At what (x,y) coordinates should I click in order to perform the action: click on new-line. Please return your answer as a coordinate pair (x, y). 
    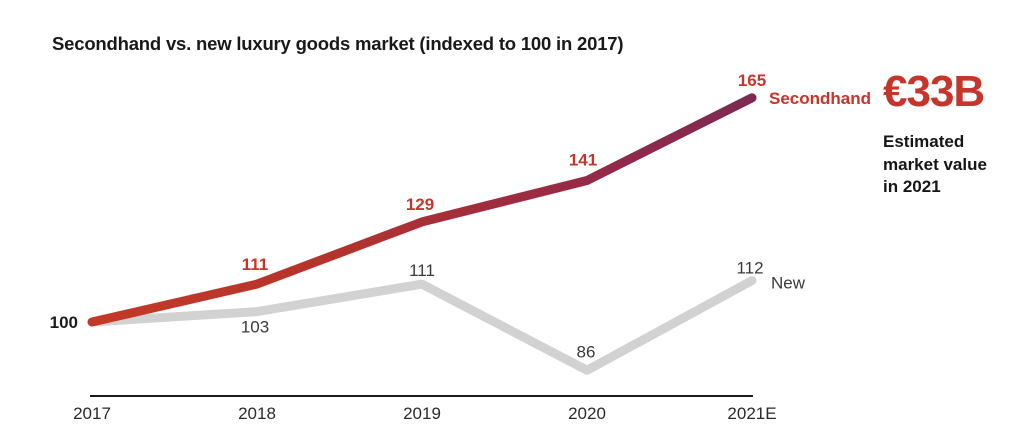
    Looking at the image, I should click on (422, 325).